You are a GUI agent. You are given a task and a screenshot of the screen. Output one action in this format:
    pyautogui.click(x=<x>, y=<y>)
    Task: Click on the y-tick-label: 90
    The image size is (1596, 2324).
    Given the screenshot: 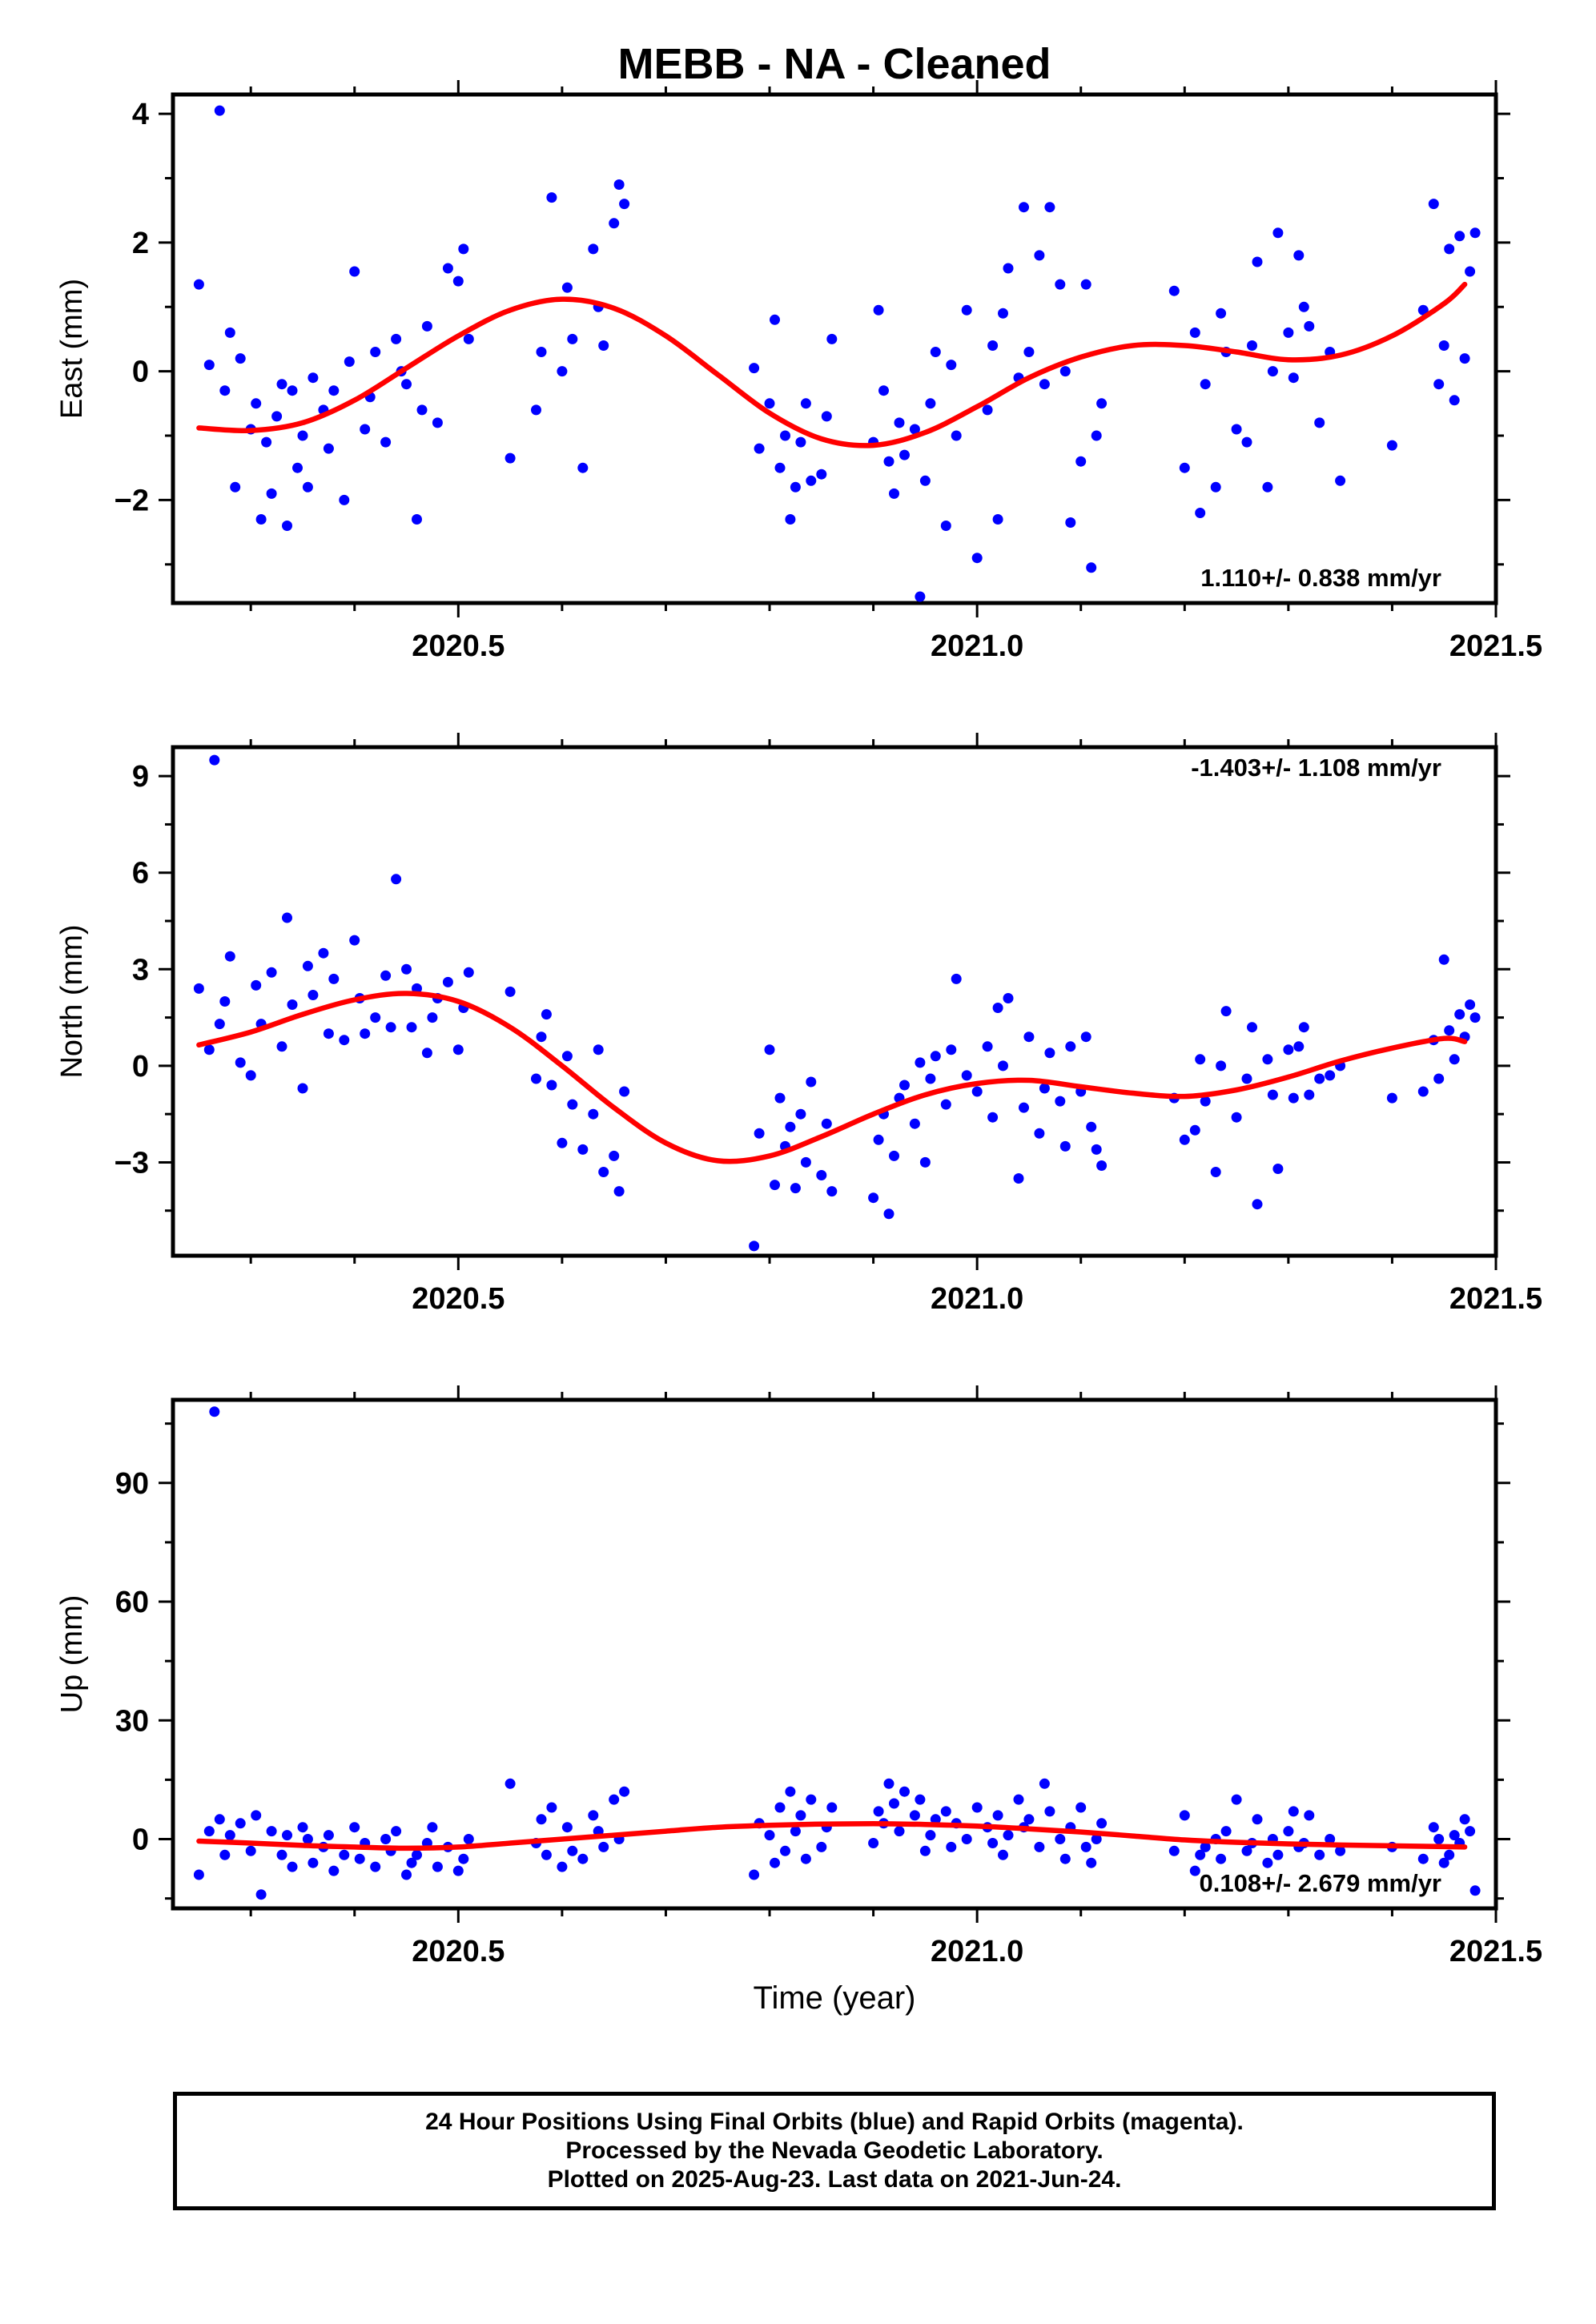 What is the action you would take?
    pyautogui.click(x=132, y=1484)
    